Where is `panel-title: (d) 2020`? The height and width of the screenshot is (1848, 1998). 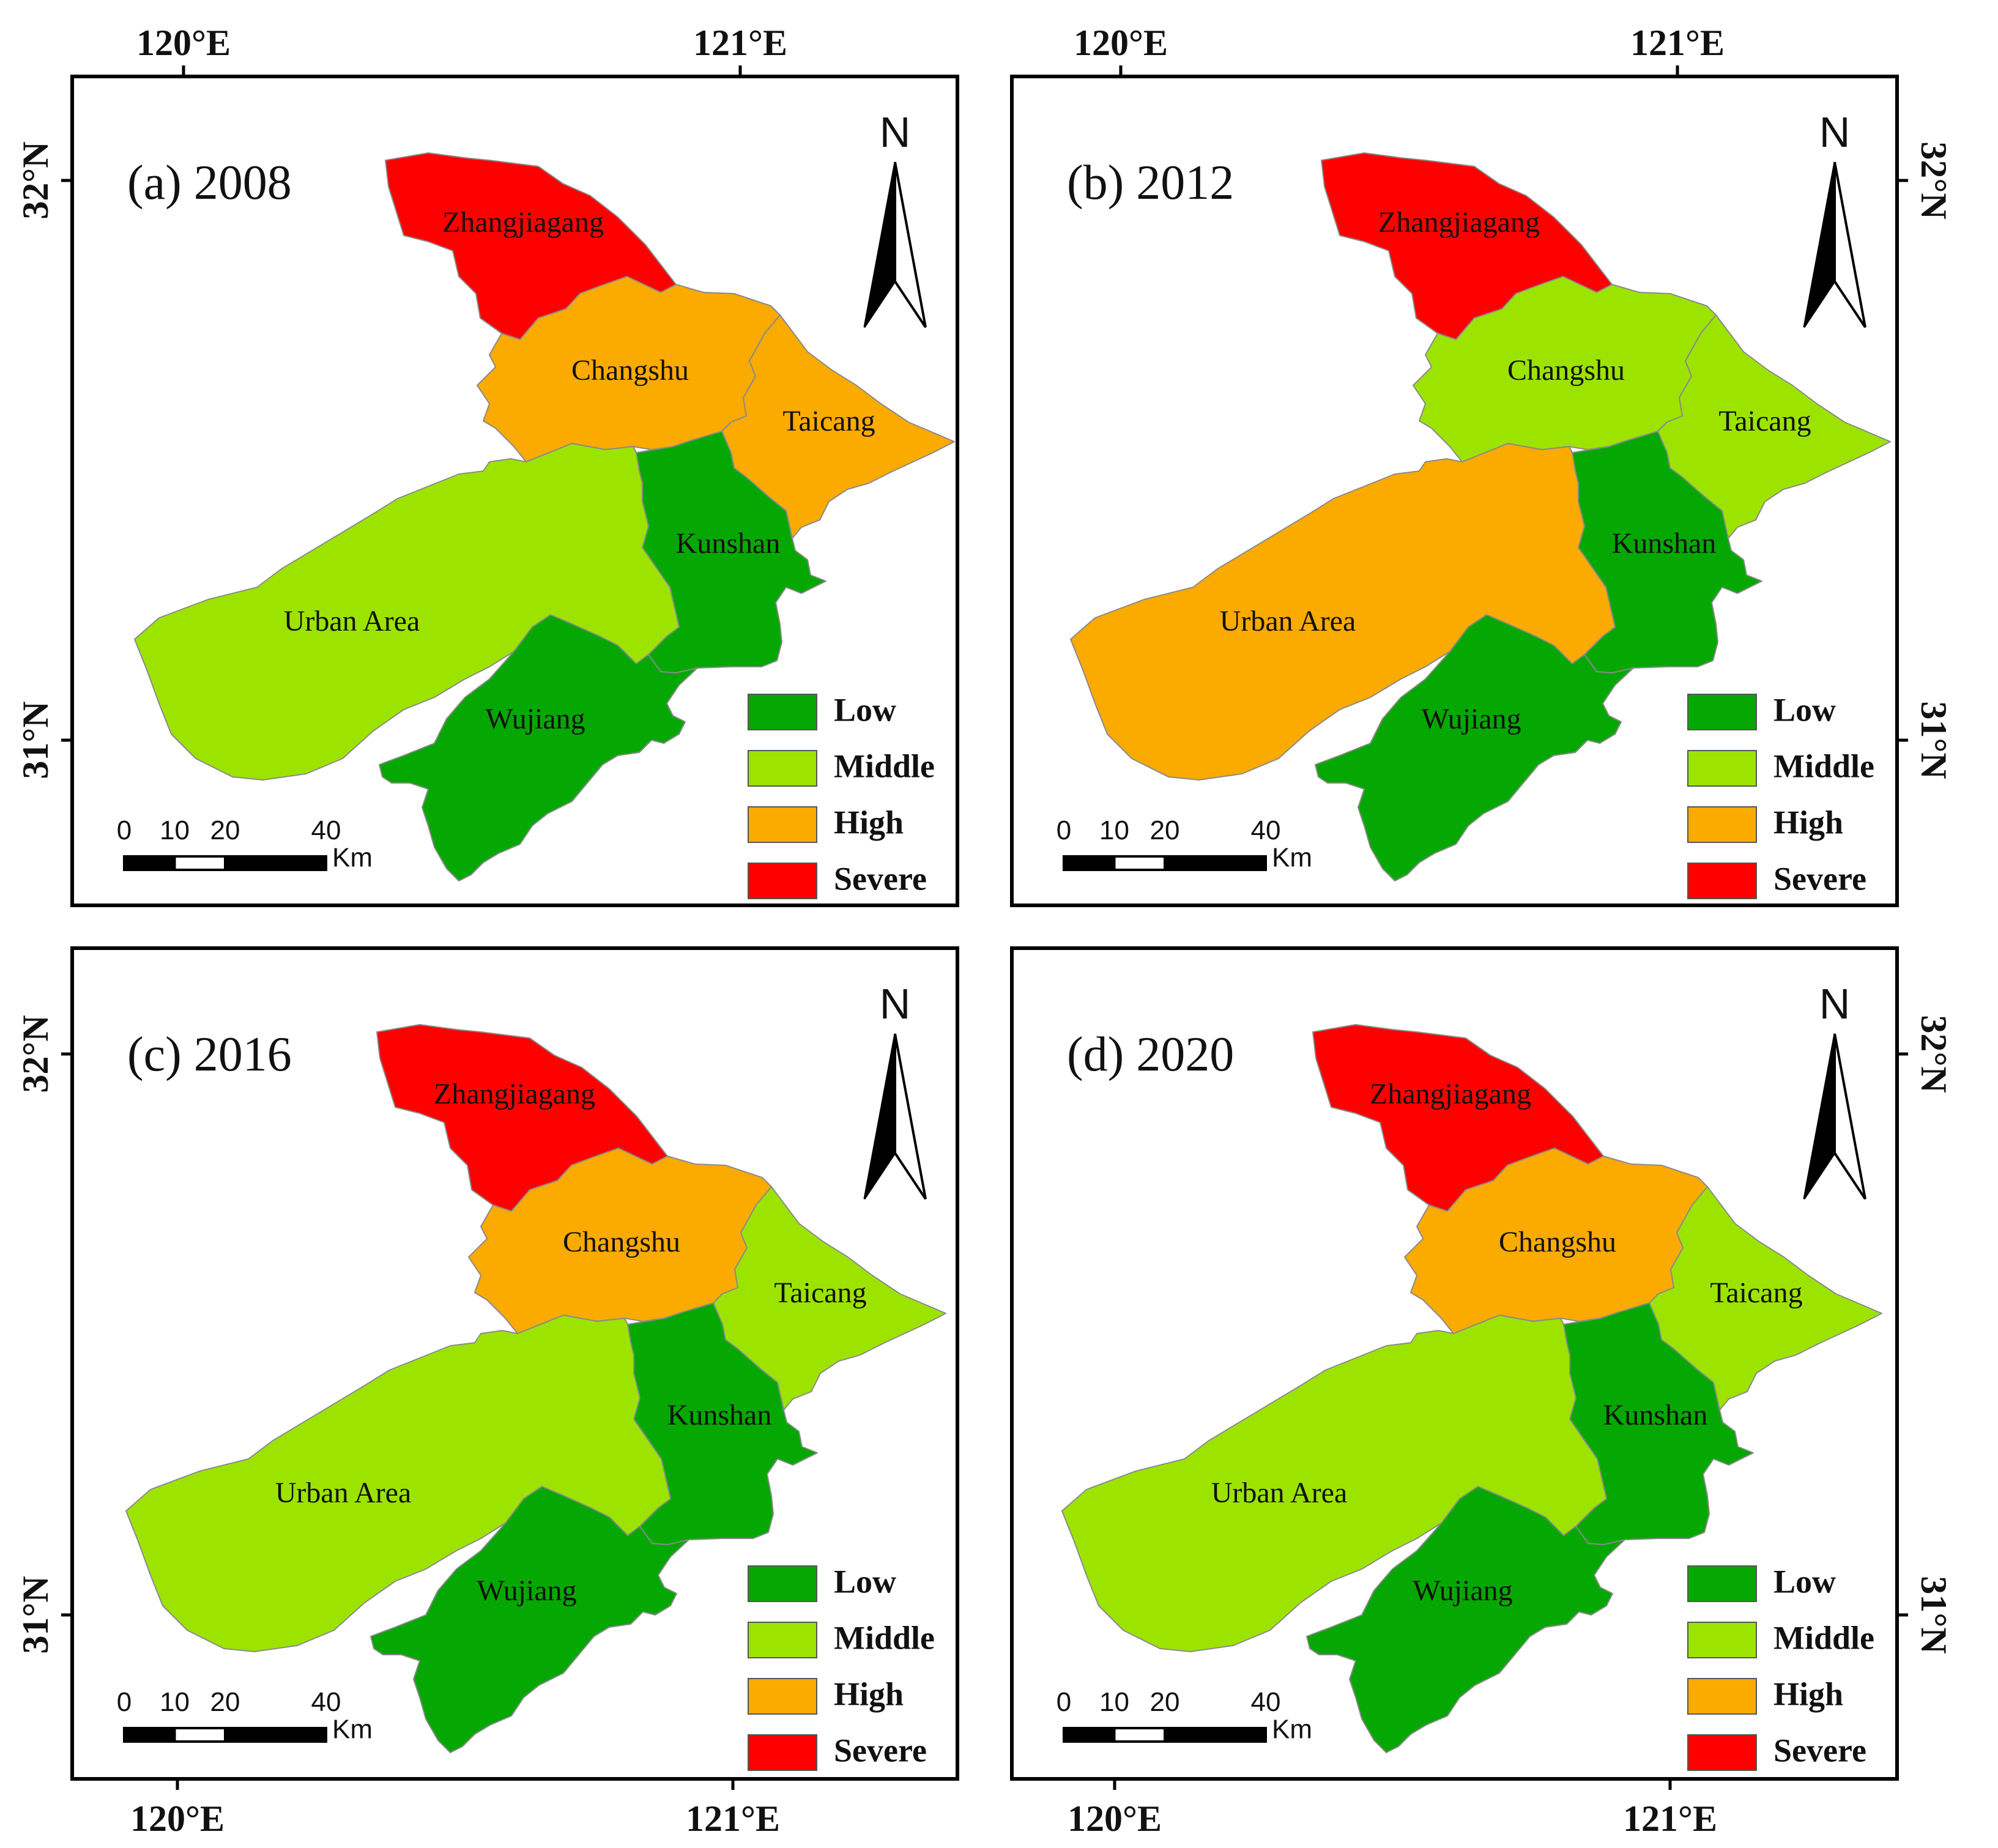
panel-title: (d) 2020 is located at coordinates (1150, 1055).